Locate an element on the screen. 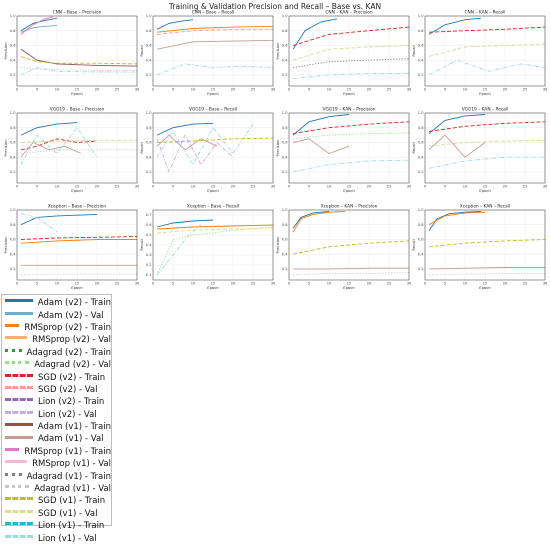  subplot-title: Xception – Base – Precision is located at coordinates (77, 207).